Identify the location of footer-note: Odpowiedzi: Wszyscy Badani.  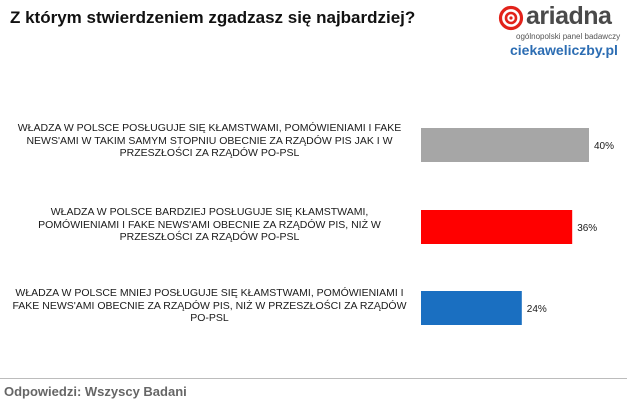
(95, 391).